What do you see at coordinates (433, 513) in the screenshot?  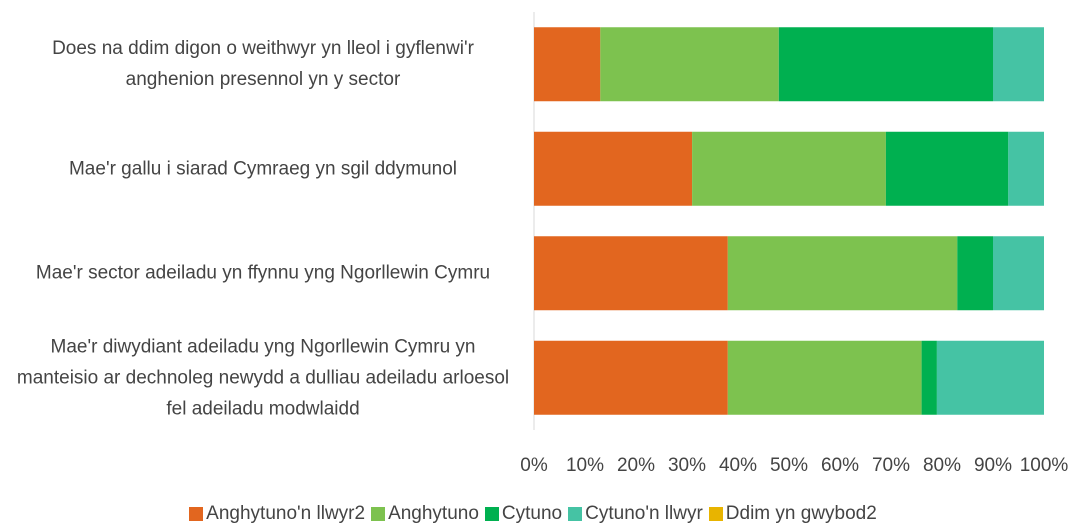 I see `legend-label: Anghytuno` at bounding box center [433, 513].